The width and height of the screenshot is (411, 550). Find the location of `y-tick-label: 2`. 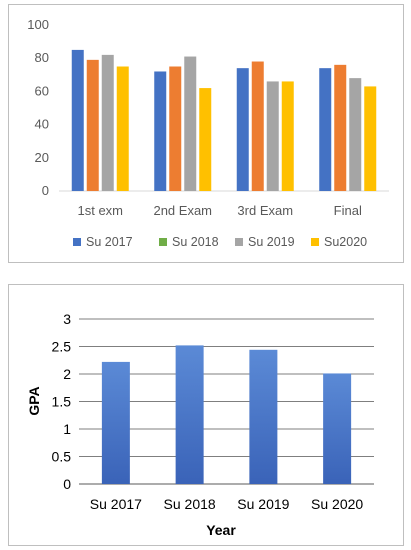

y-tick-label: 2 is located at coordinates (67, 374).